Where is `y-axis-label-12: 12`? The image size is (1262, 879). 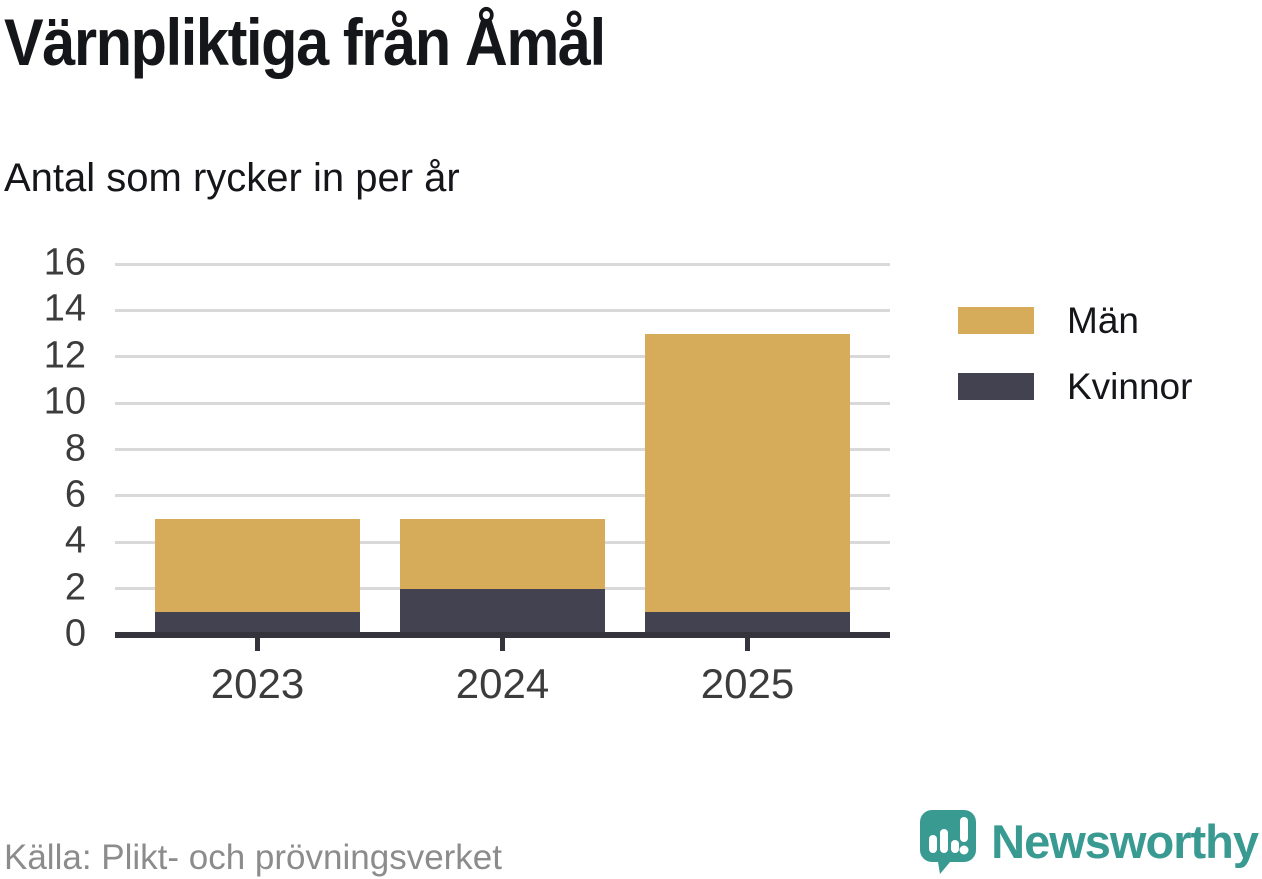
y-axis-label-12: 12 is located at coordinates (64, 355).